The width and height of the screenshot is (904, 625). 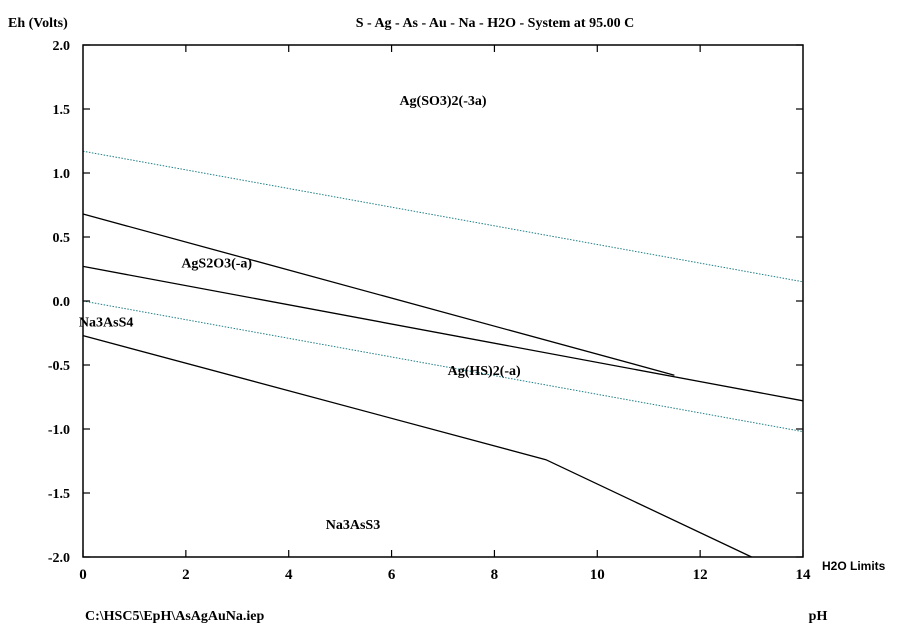 I want to click on y-axis-label: Eh (Volts), so click(x=38, y=23).